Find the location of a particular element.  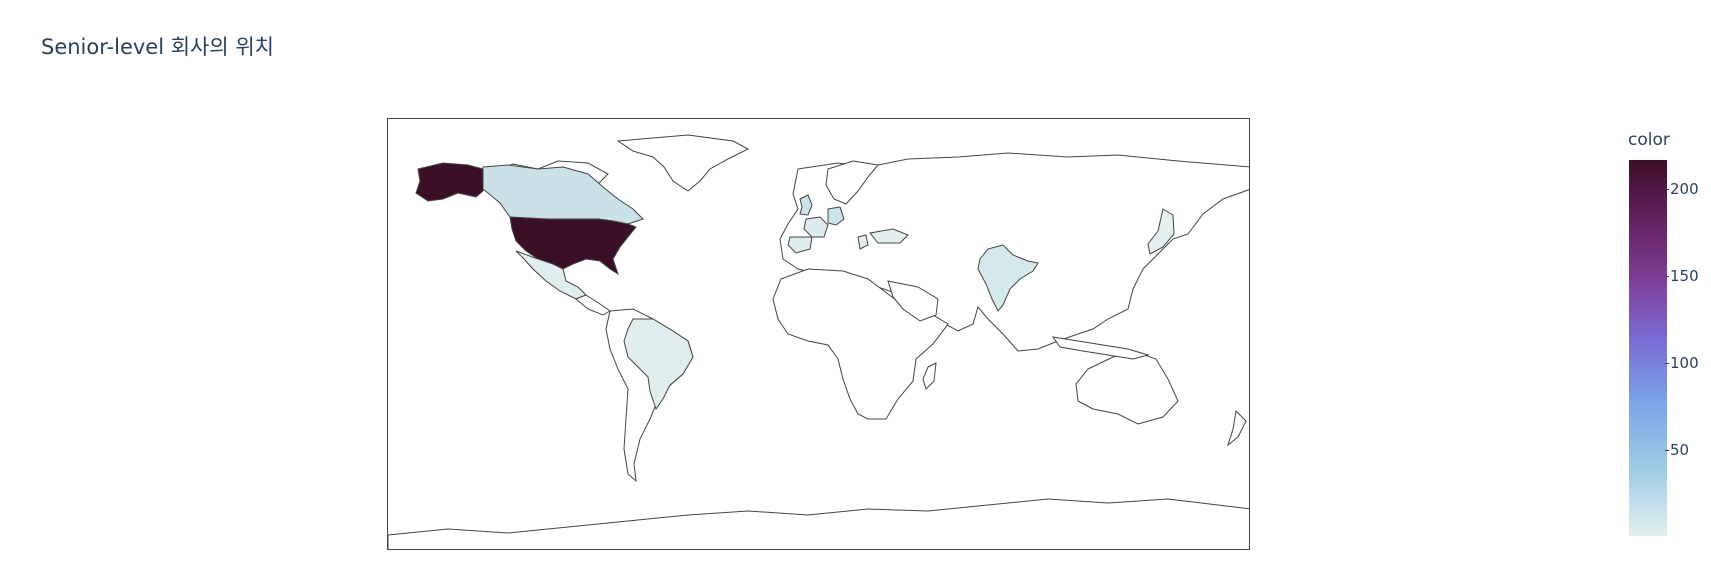

colorbar is located at coordinates (1648, 348).